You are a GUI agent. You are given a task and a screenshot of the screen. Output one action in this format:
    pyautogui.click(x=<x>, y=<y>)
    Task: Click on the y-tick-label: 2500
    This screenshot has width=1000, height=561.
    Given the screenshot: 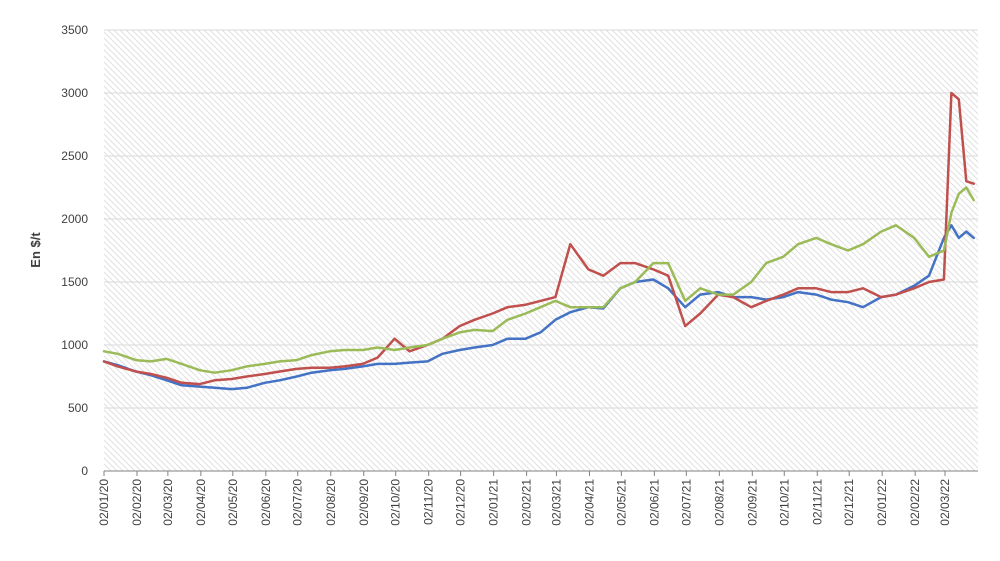 What is the action you would take?
    pyautogui.click(x=74, y=156)
    